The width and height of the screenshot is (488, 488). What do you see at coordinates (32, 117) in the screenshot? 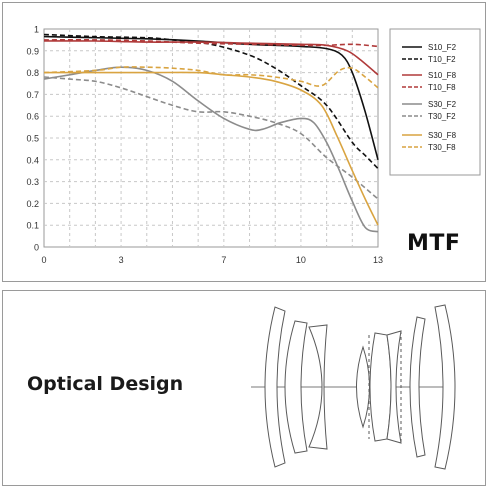
I see `y-tick-label: 0.6` at bounding box center [32, 117].